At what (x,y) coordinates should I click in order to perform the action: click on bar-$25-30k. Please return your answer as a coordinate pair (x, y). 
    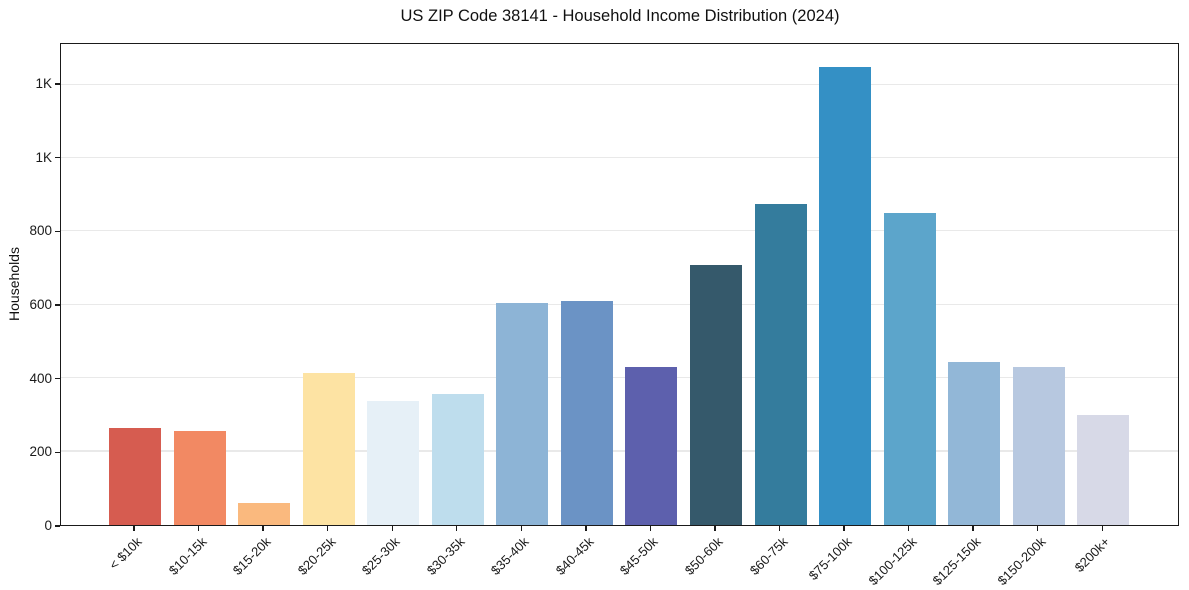
    Looking at the image, I should click on (393, 463).